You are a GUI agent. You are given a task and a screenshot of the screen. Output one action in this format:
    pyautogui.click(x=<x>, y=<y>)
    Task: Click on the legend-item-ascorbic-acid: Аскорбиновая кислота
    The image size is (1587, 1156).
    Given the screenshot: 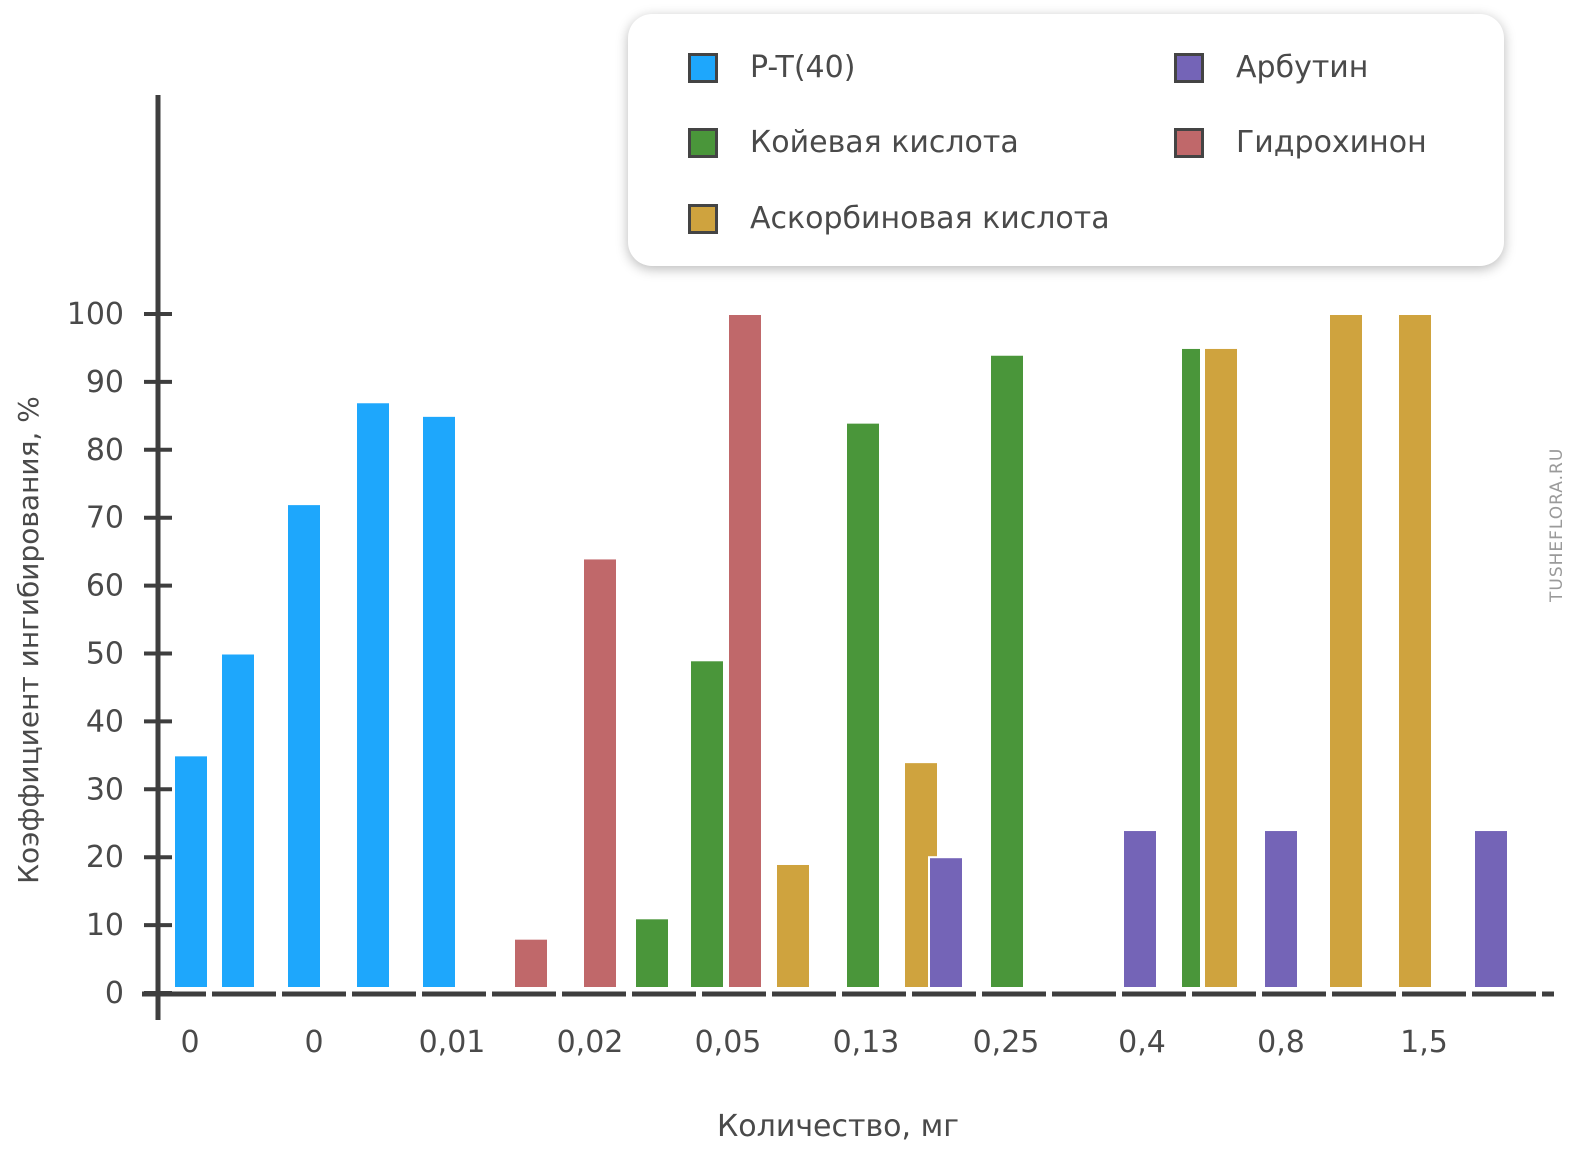 What is the action you would take?
    pyautogui.click(x=899, y=218)
    